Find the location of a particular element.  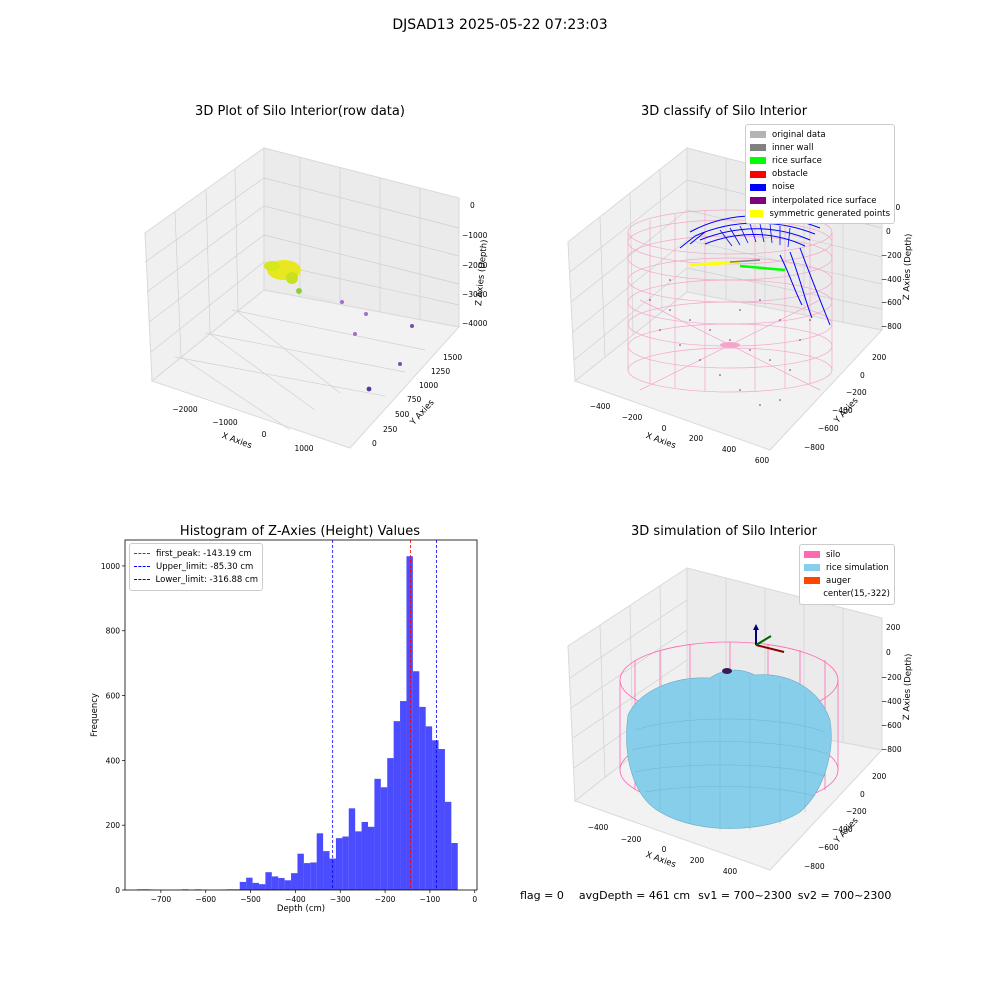

legend-item-symmetric: symmetric generated points is located at coordinates (820, 213).